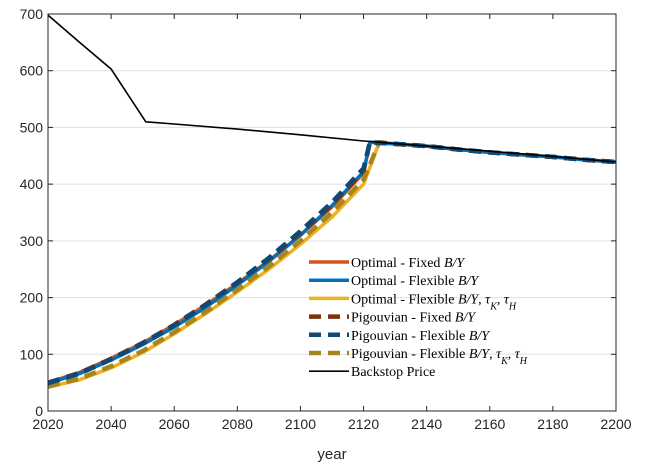  Describe the element at coordinates (32, 14) in the screenshot. I see `y-tick-label: 700` at that location.